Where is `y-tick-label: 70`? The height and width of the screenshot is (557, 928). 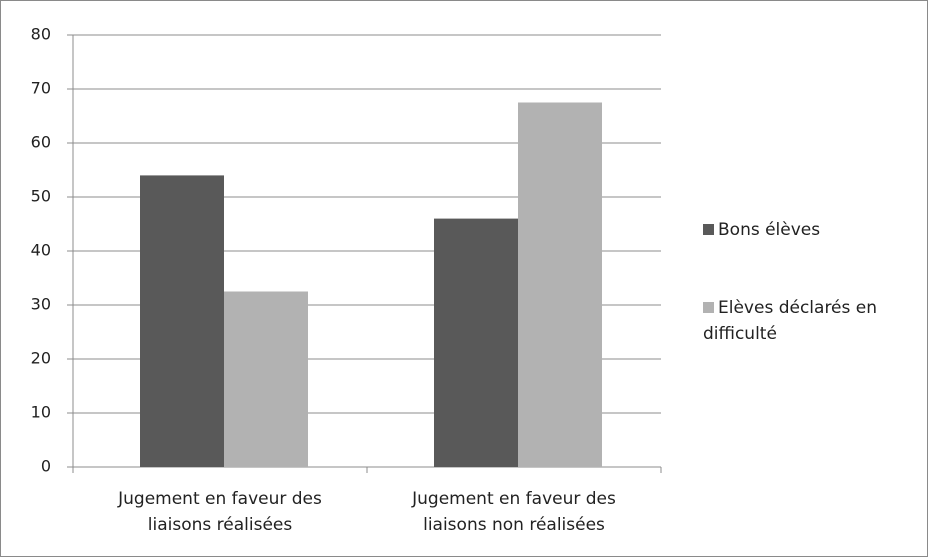
y-tick-label: 70 is located at coordinates (41, 88).